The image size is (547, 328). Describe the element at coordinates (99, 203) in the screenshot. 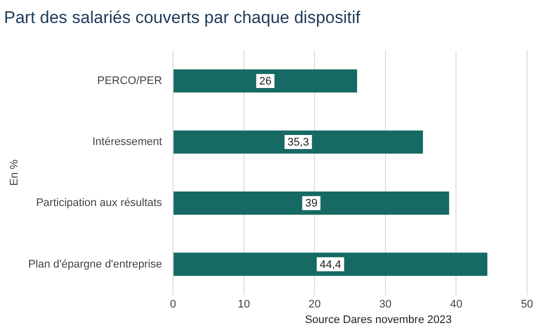

I see `y-tick-label: Participation aux résultats` at that location.